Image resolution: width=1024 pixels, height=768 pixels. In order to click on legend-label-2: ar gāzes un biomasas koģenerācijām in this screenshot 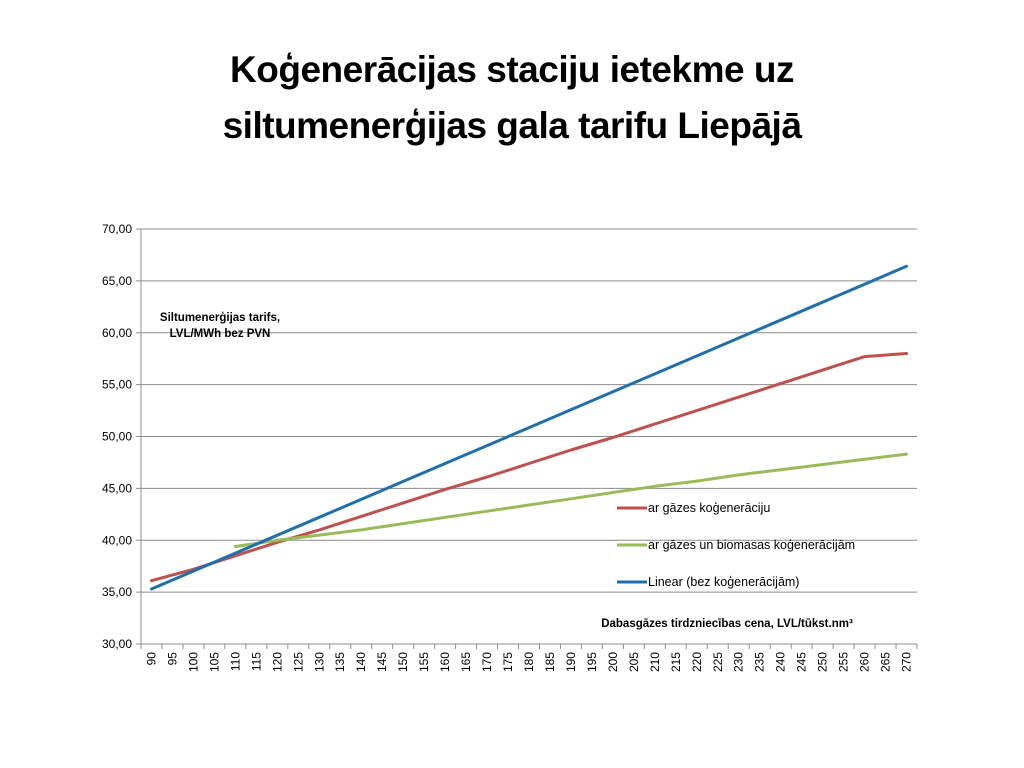, I will do `click(751, 545)`.